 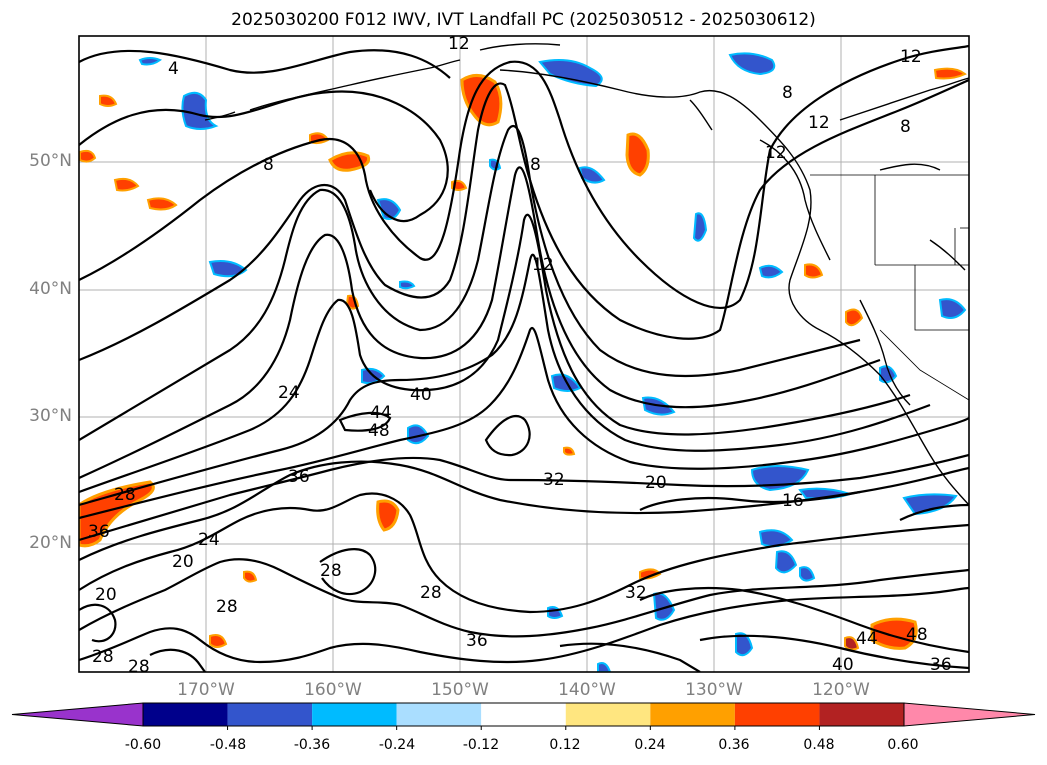 I want to click on colorbar-tick-label: 0.12, so click(x=565, y=745).